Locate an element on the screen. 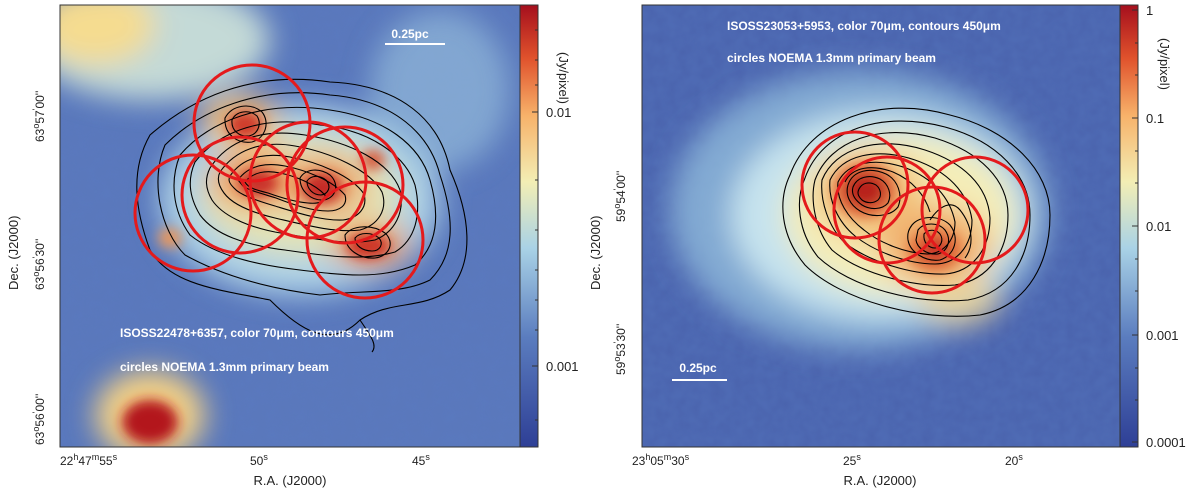 This screenshot has height=491, width=1200. right-colorbar-tick-label: 1 is located at coordinates (1149, 10).